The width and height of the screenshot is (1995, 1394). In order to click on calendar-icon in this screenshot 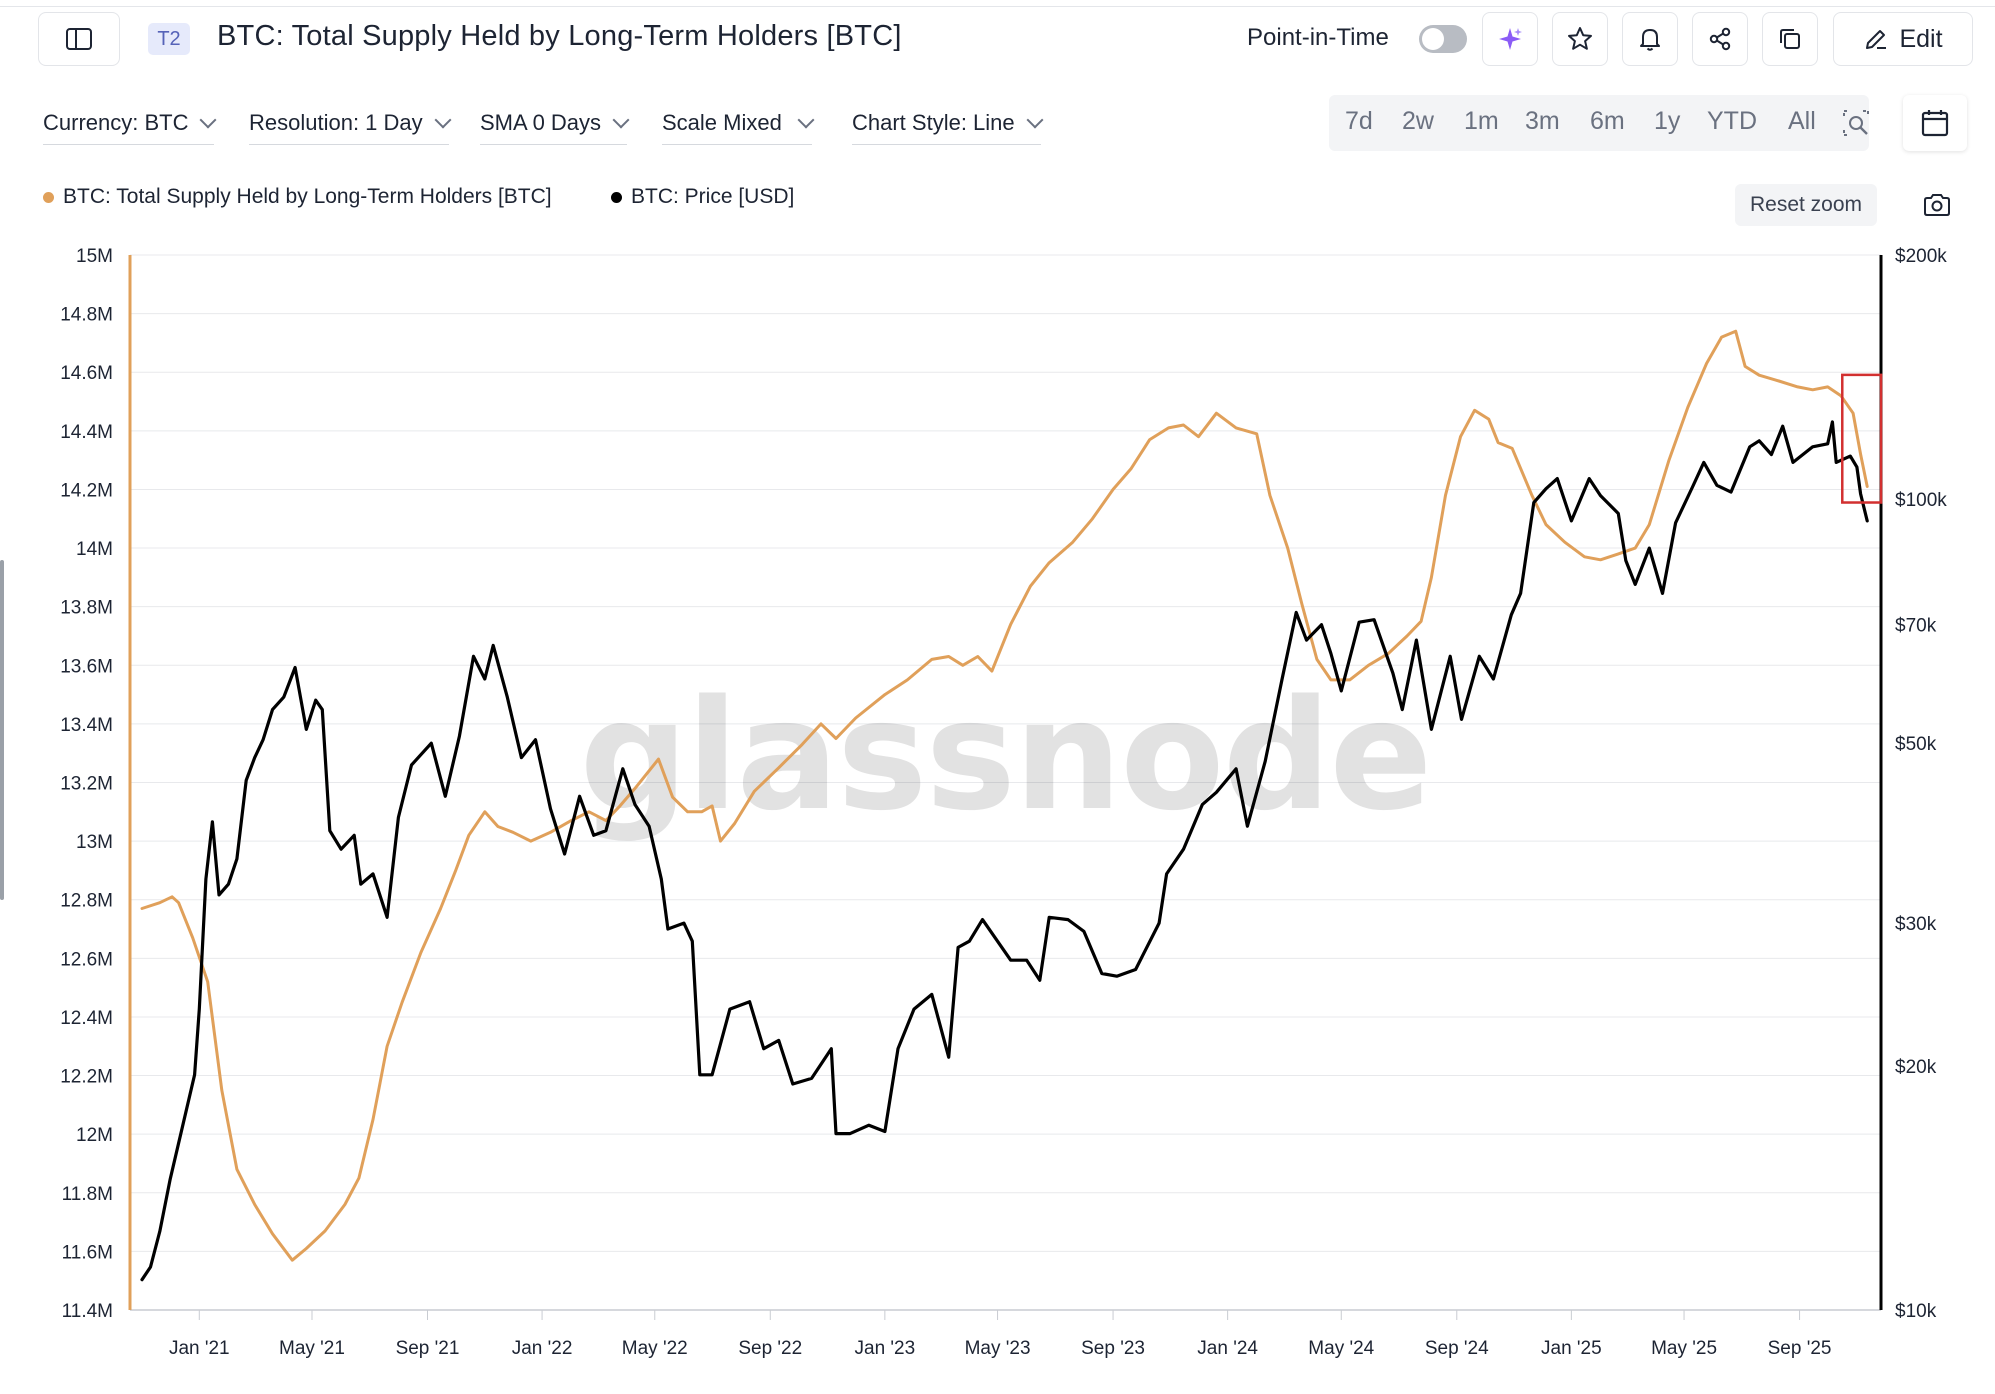, I will do `click(1935, 123)`.